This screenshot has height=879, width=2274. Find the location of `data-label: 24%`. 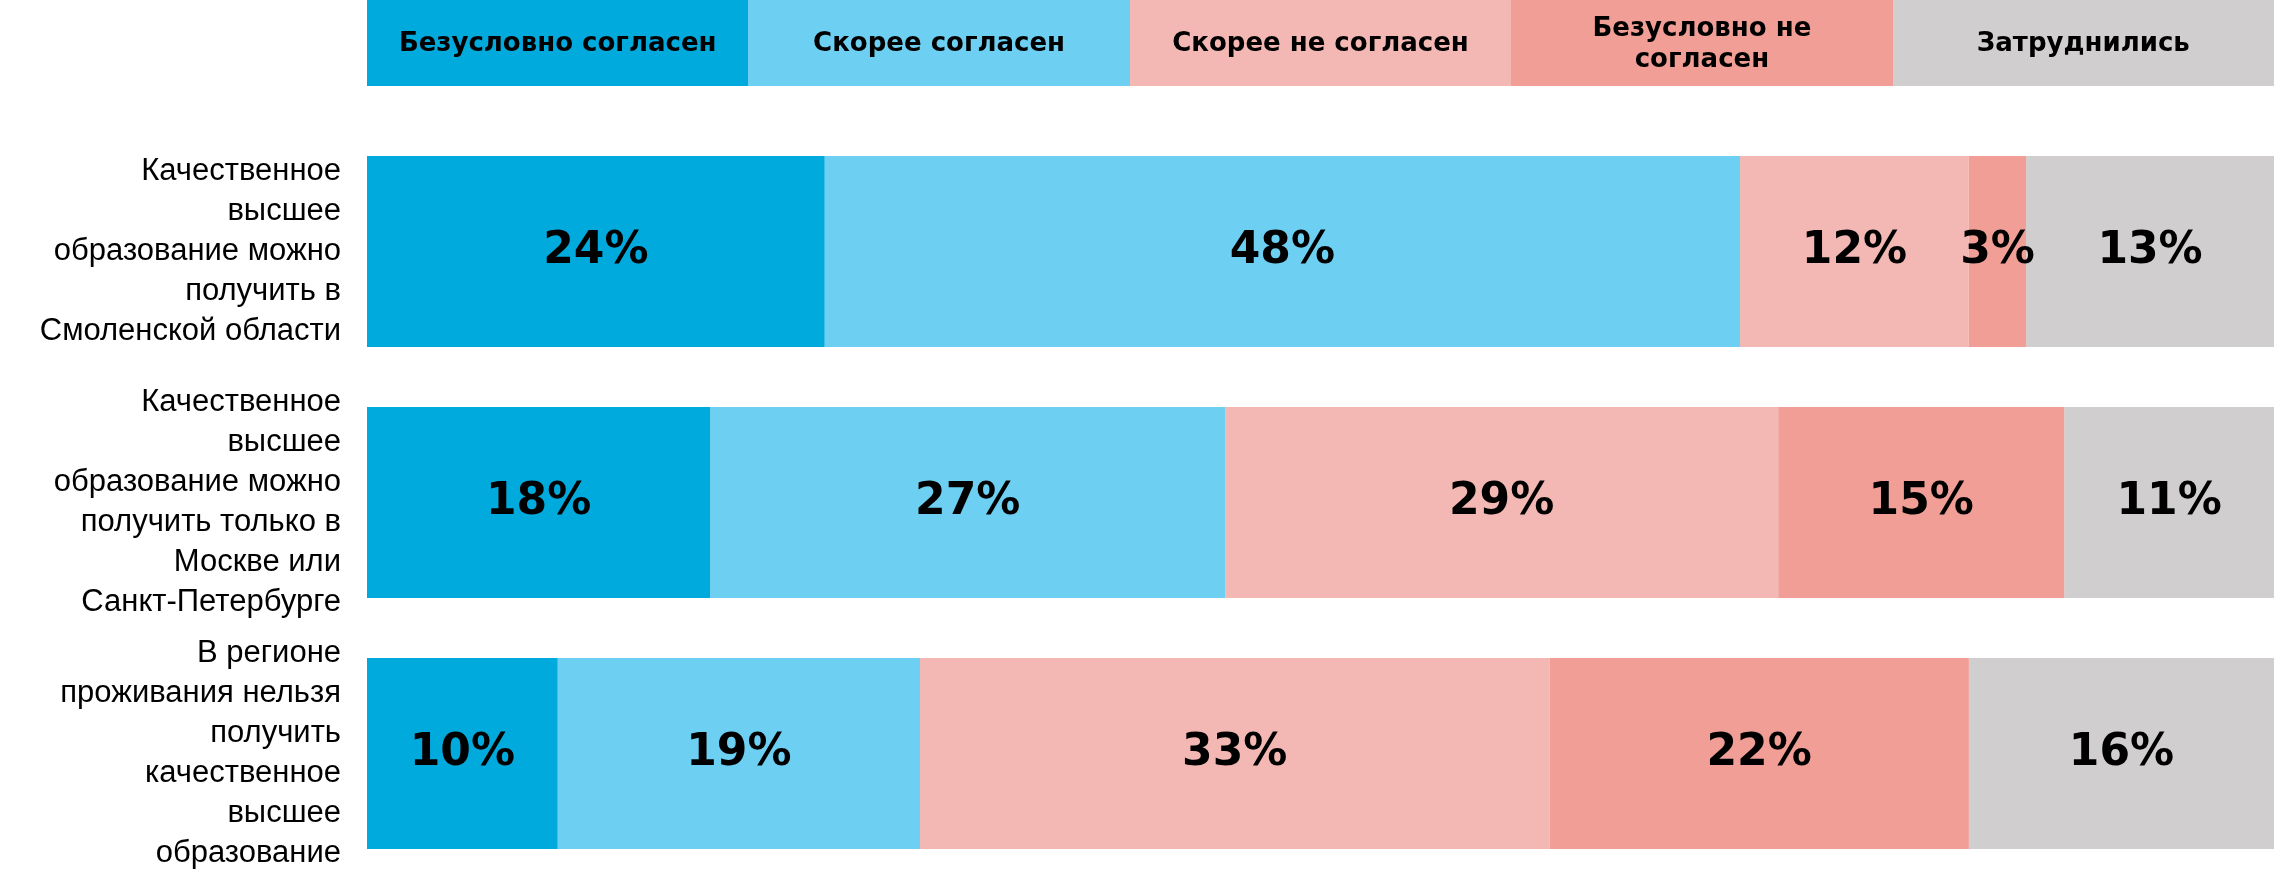

data-label: 24% is located at coordinates (596, 247).